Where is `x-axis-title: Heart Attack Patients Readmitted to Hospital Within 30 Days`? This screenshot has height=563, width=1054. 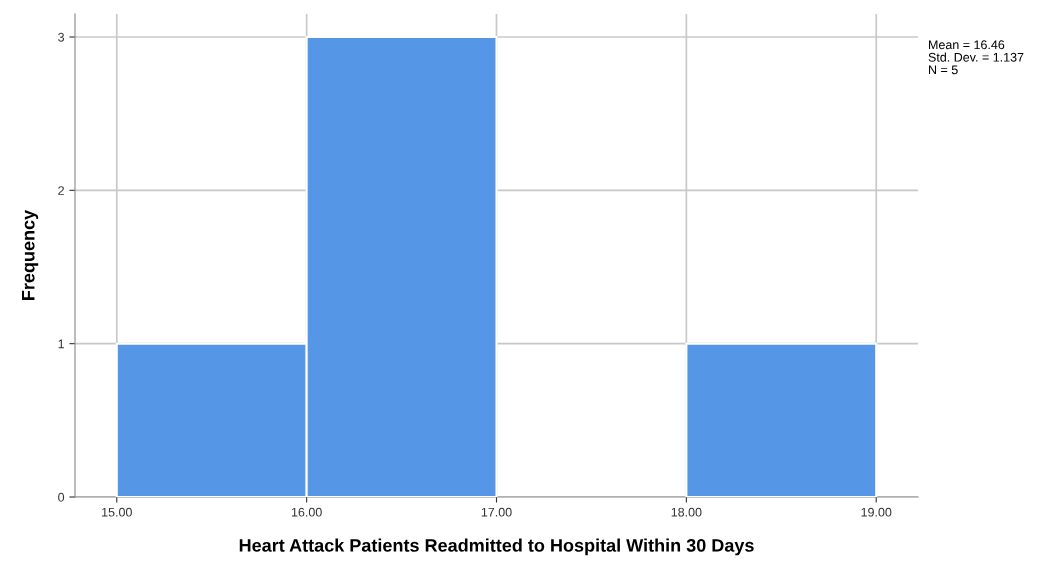
x-axis-title: Heart Attack Patients Readmitted to Hospital Within 30 Days is located at coordinates (496, 547).